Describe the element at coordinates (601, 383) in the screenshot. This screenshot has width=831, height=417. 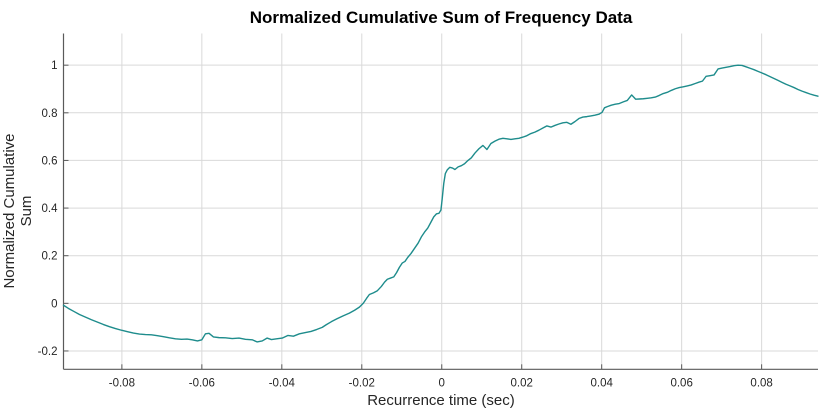
I see `x-tick-label: 0.04` at that location.